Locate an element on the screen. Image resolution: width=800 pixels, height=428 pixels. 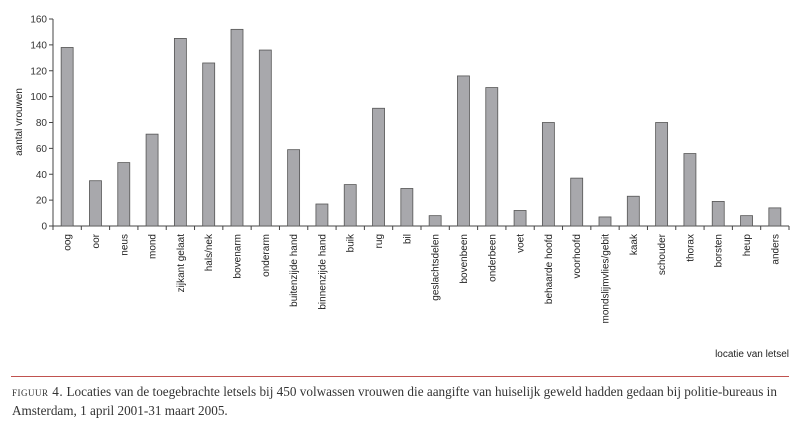
bar-onderbeen is located at coordinates (492, 157).